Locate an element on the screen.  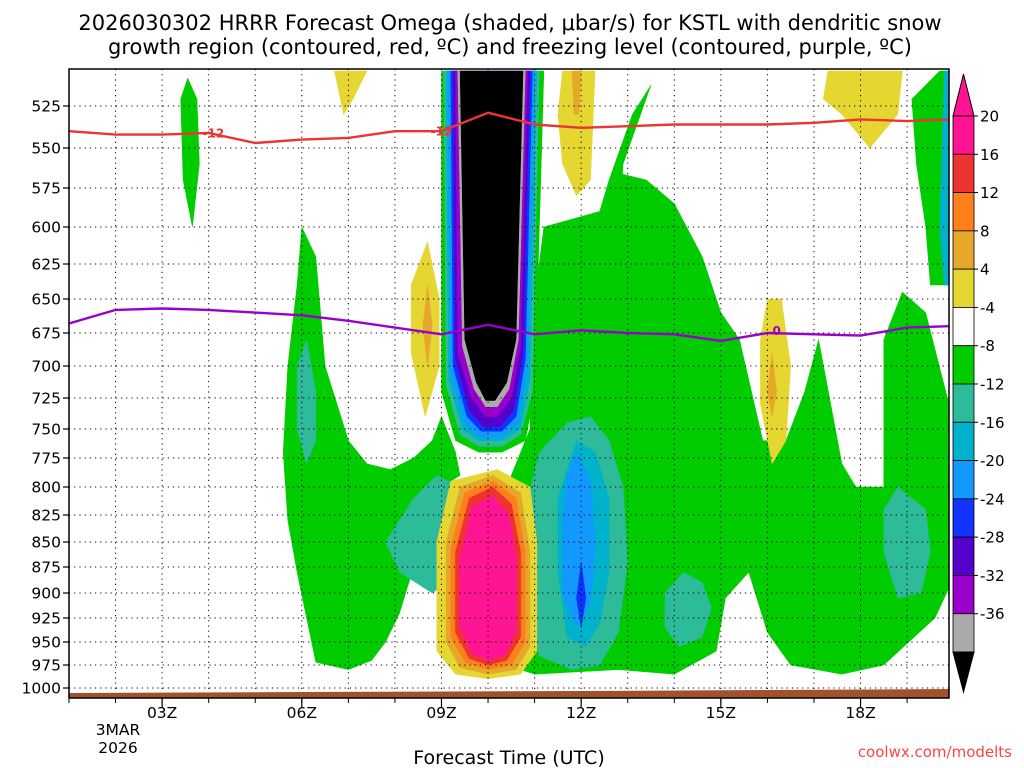
colorbar-label-5: -4 is located at coordinates (987, 308).